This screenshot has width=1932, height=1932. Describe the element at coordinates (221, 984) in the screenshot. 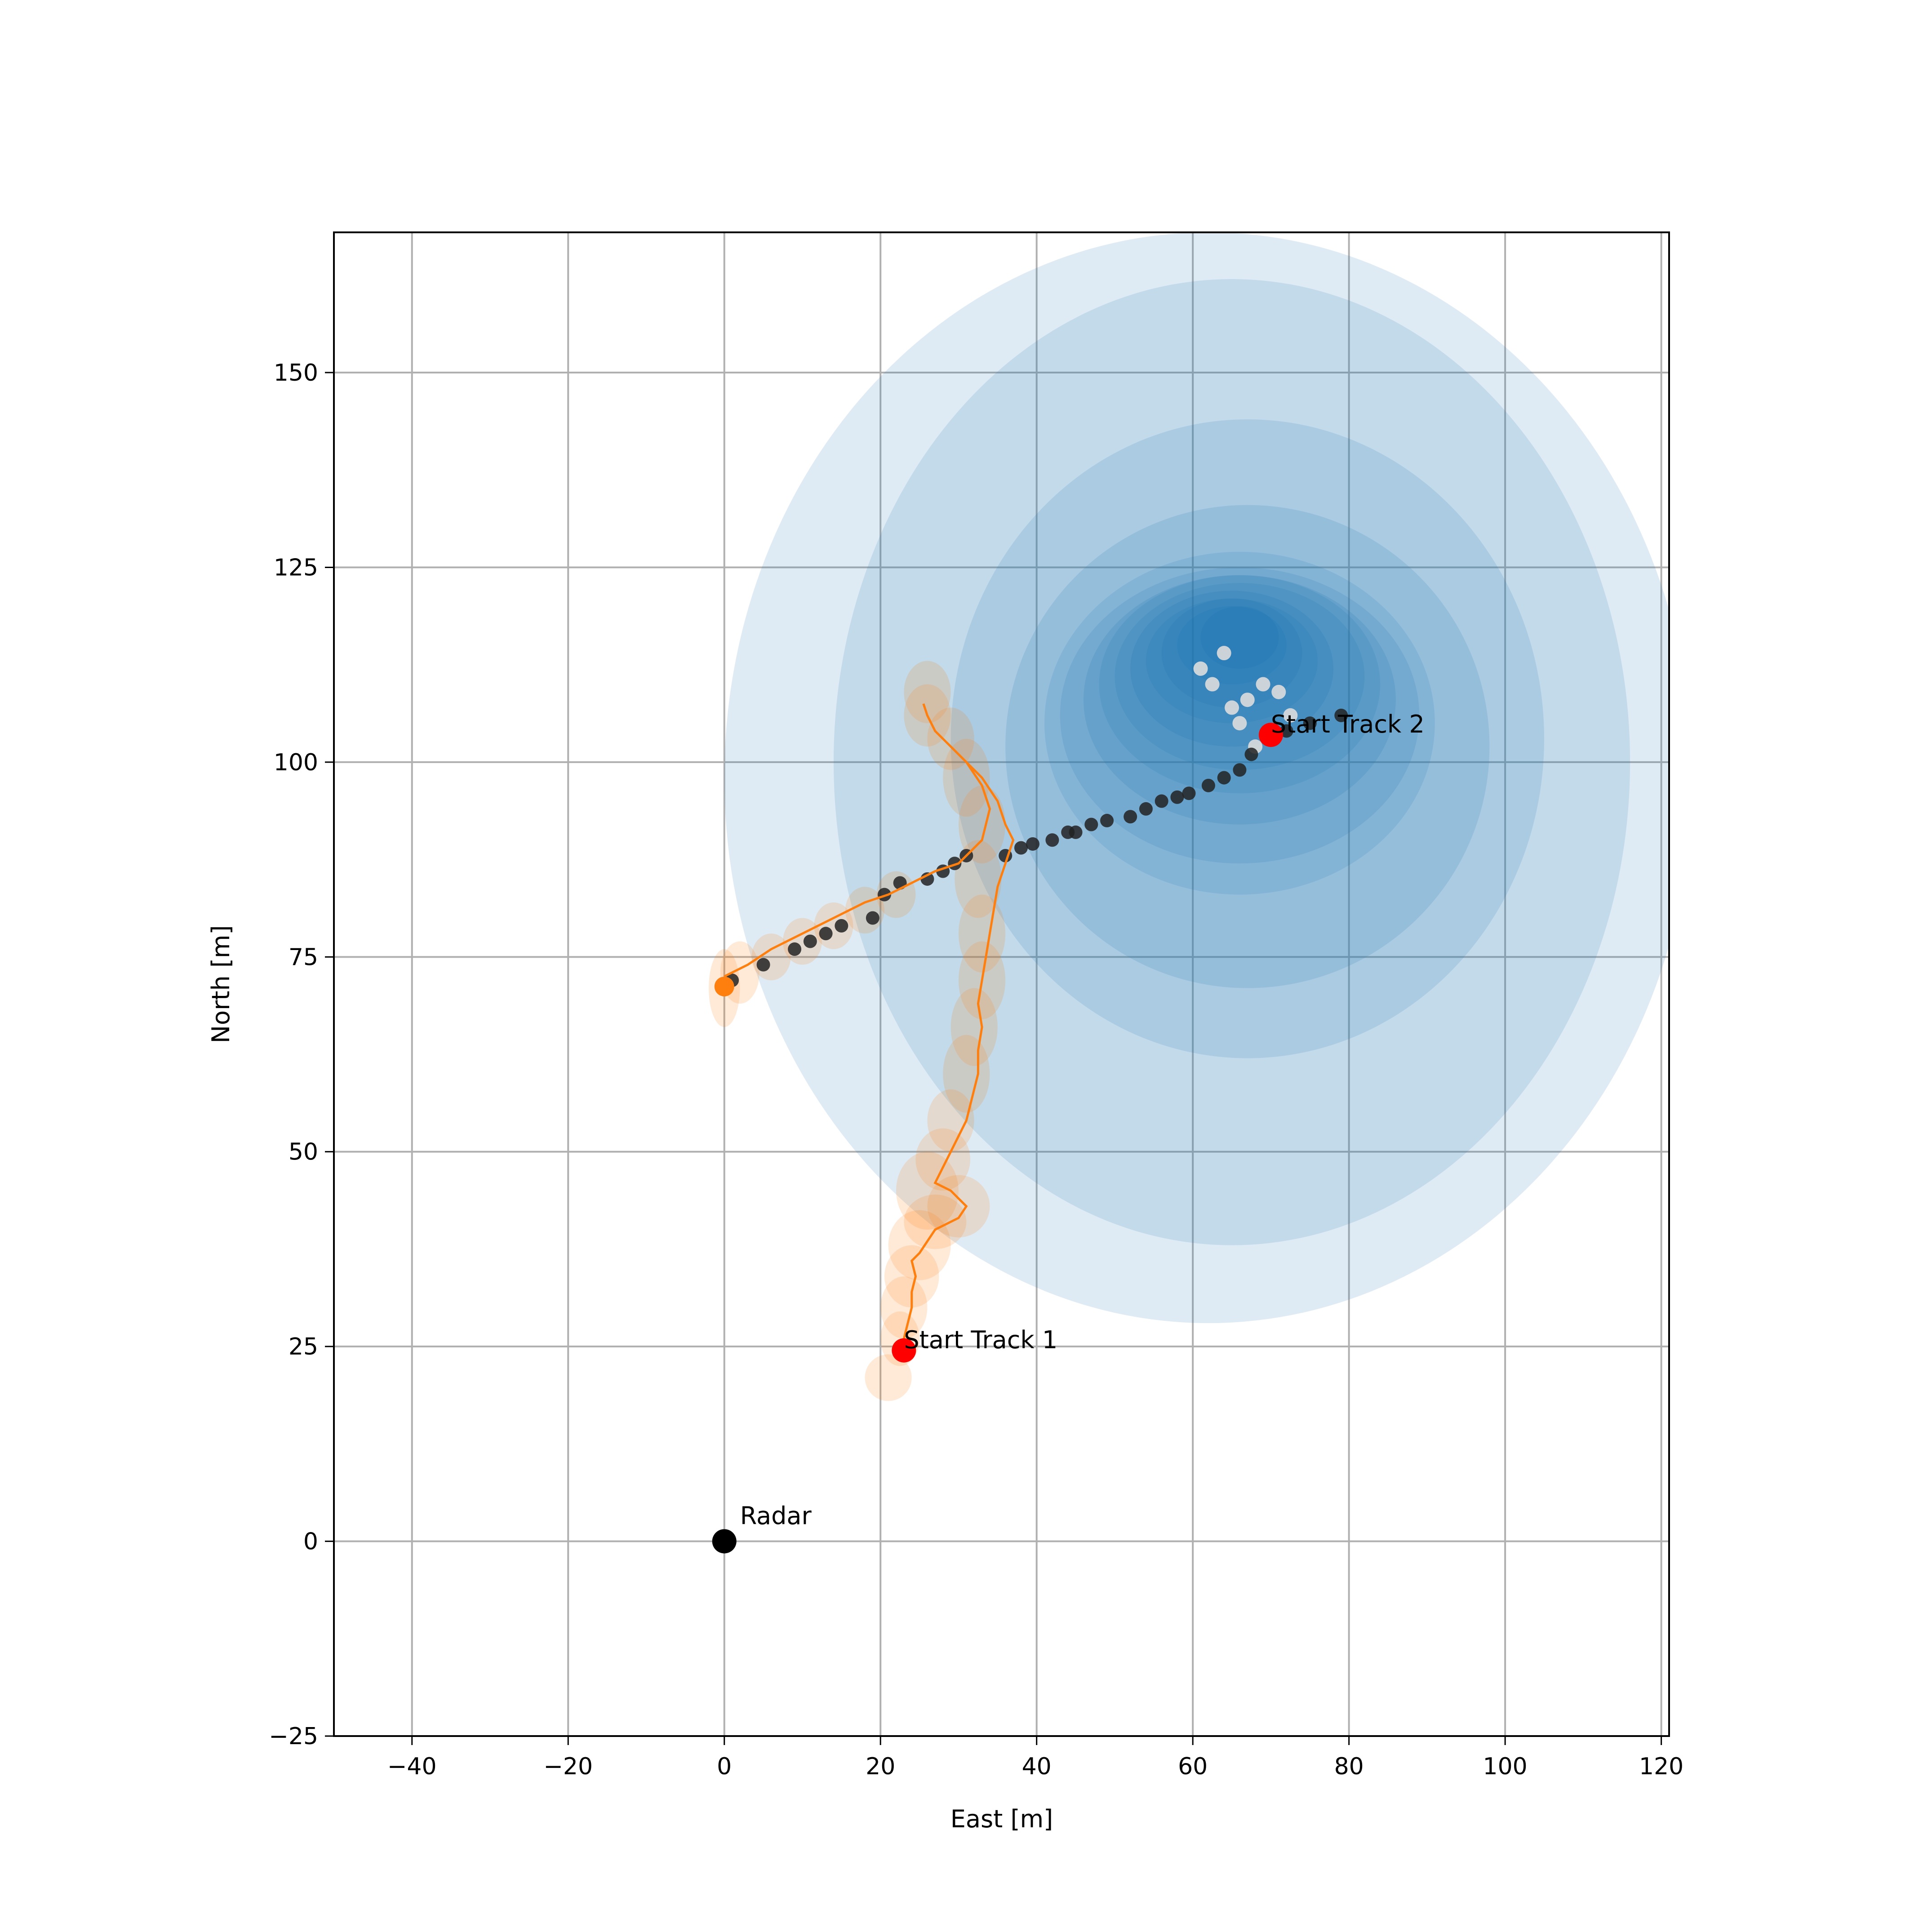

I see `y-axis-title: North [m]` at that location.